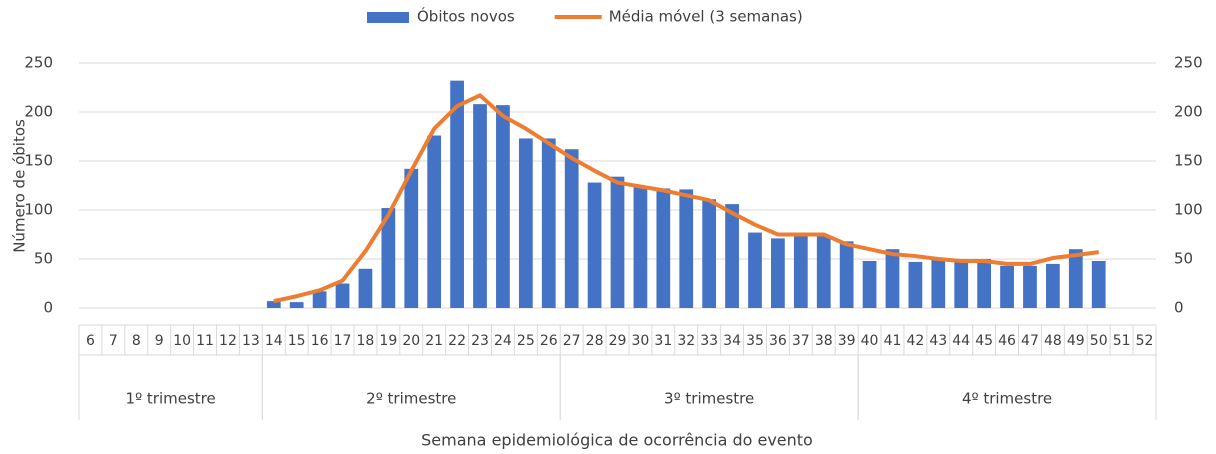  What do you see at coordinates (1122, 341) in the screenshot?
I see `x-tick-label: 51` at bounding box center [1122, 341].